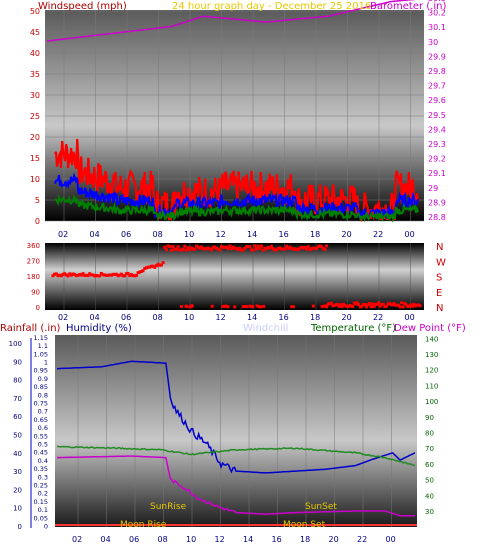 The height and width of the screenshot is (555, 486). I want to click on rainfall-tick: 0, so click(46, 527).